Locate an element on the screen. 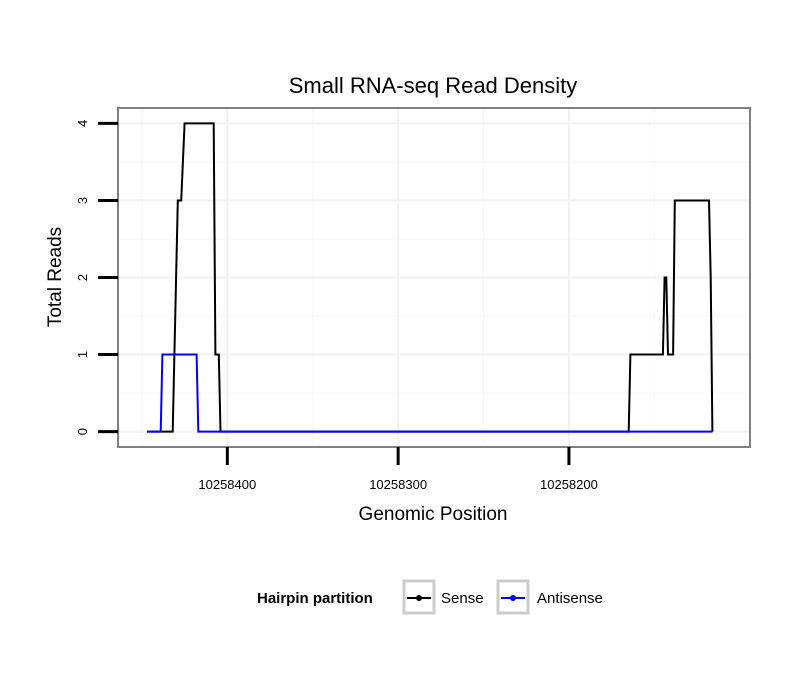 This screenshot has height=690, width=810. y-axis-title: Total Reads is located at coordinates (55, 277).